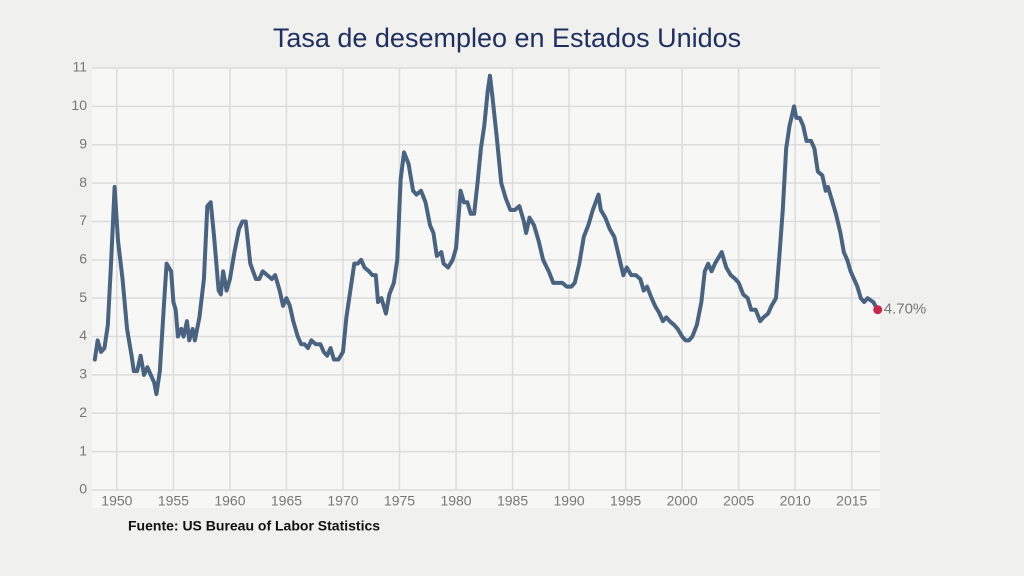 This screenshot has width=1024, height=576. Describe the element at coordinates (83, 335) in the screenshot. I see `y-tick-label: 4` at that location.